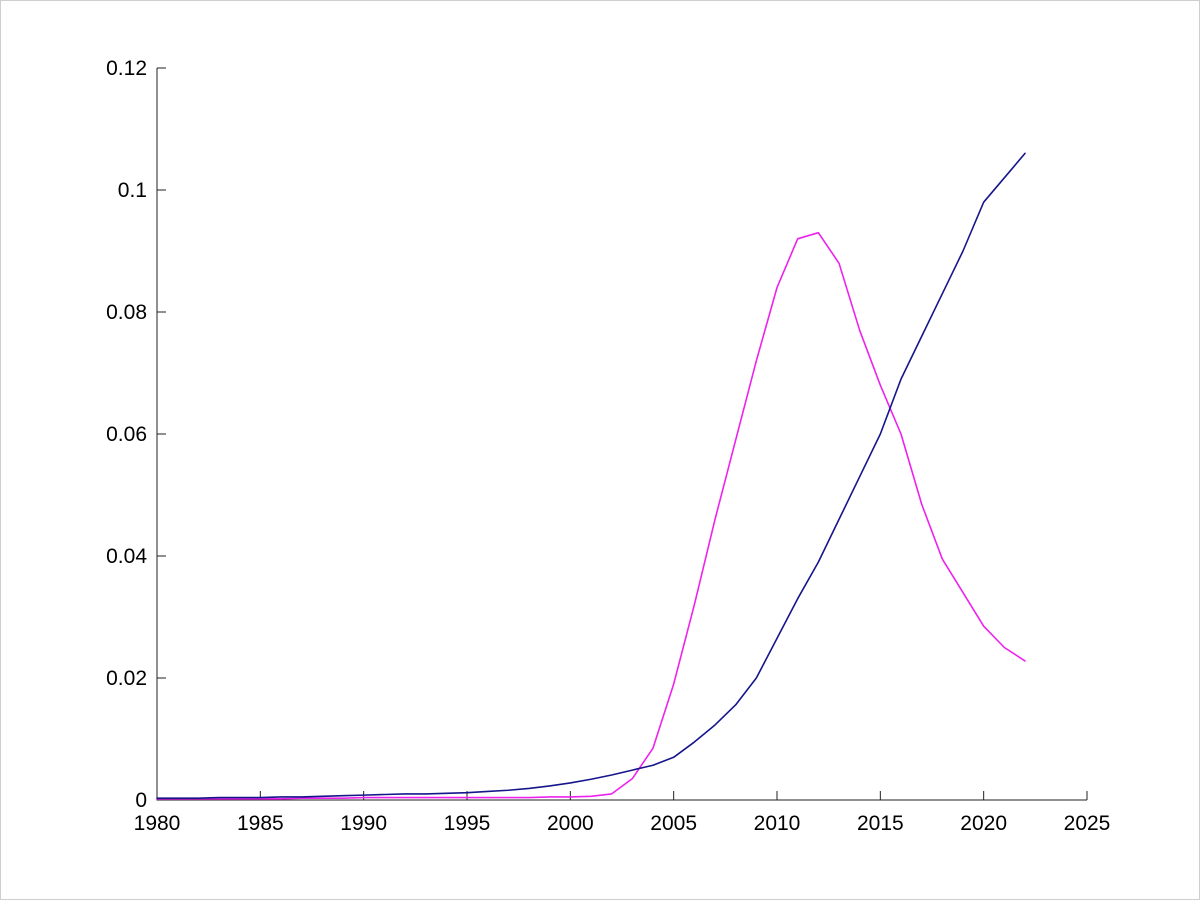 The height and width of the screenshot is (900, 1200). I want to click on x-tick-label: 2000, so click(570, 823).